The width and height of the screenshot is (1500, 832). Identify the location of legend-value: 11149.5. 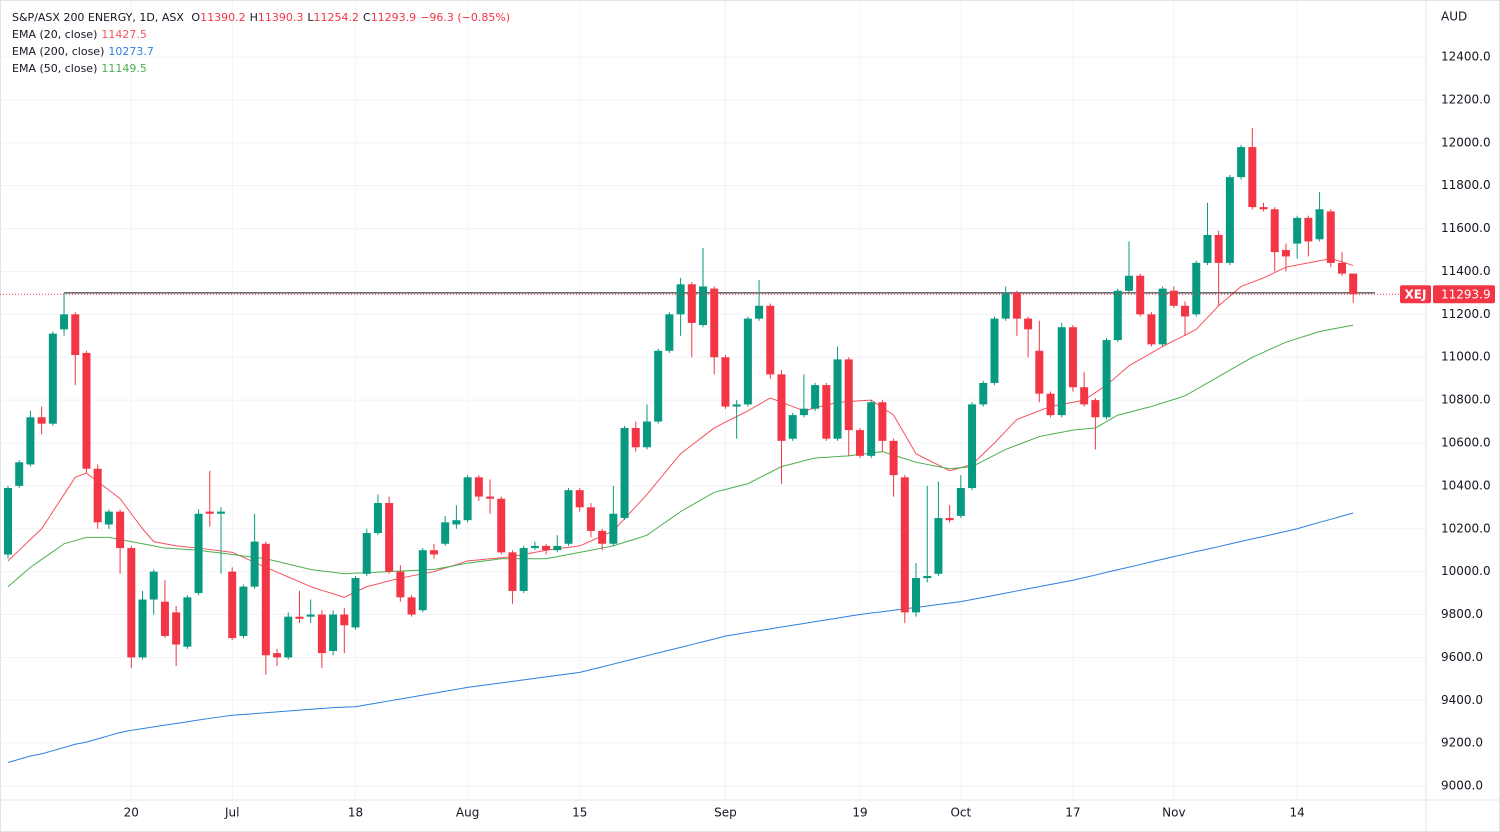
(124, 68).